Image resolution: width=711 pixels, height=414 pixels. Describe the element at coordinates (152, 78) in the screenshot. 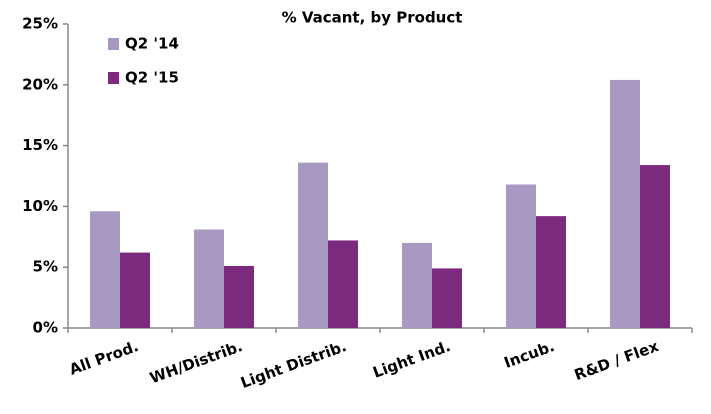

I see `legend-label: Q2 '15` at that location.